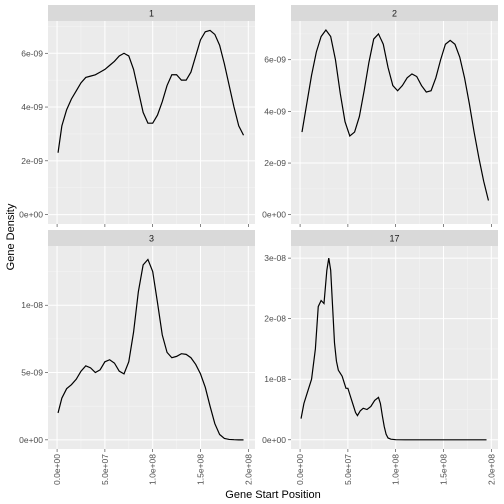 The height and width of the screenshot is (504, 504). I want to click on x-axis-title: Gene Start Position, so click(272, 495).